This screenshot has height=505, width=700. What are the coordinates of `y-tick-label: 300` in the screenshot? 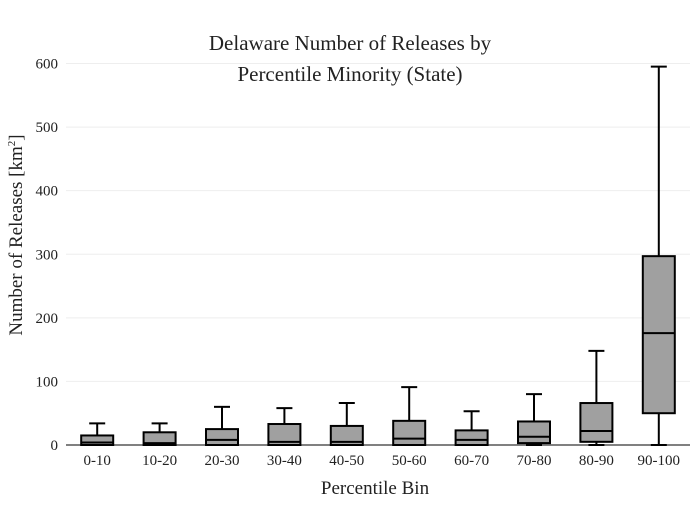 It's located at (47, 255).